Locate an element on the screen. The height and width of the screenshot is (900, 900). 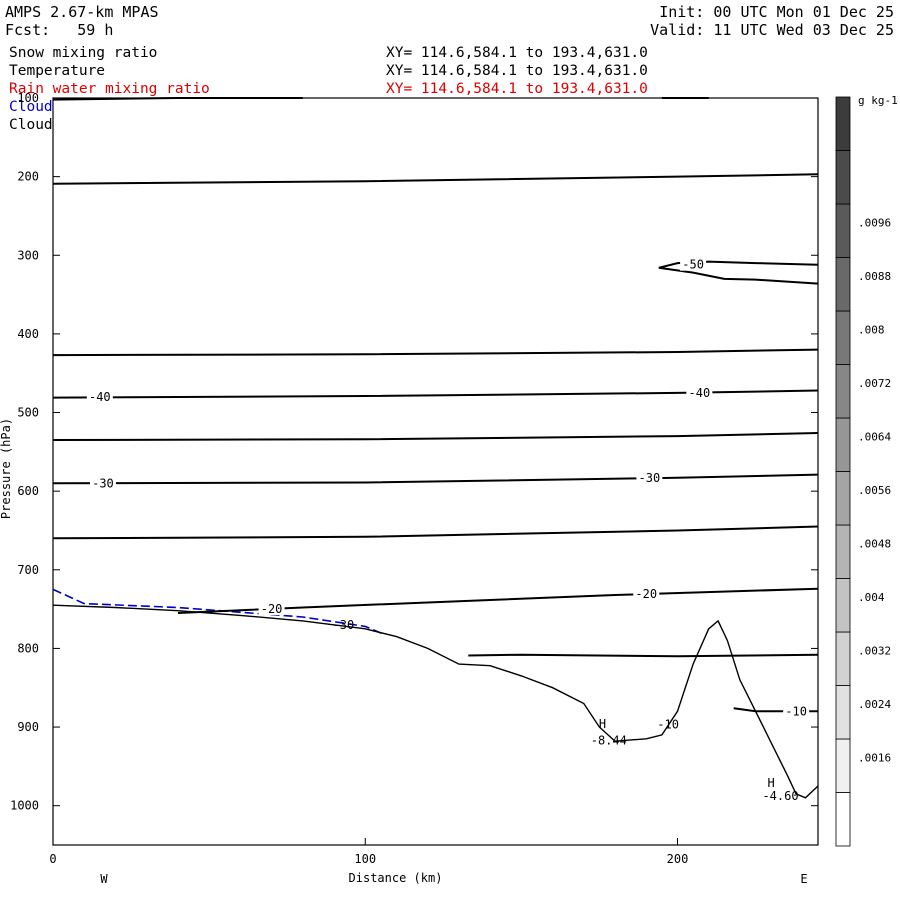
legend-name: Snow mixing ratio is located at coordinates (83, 53).